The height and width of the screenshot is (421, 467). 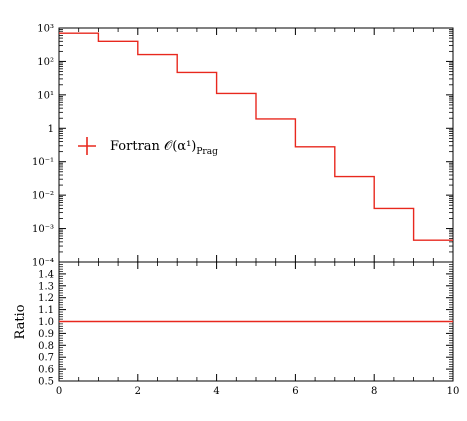 What do you see at coordinates (46, 322) in the screenshot?
I see `ratio-y-tick-label: 1.0` at bounding box center [46, 322].